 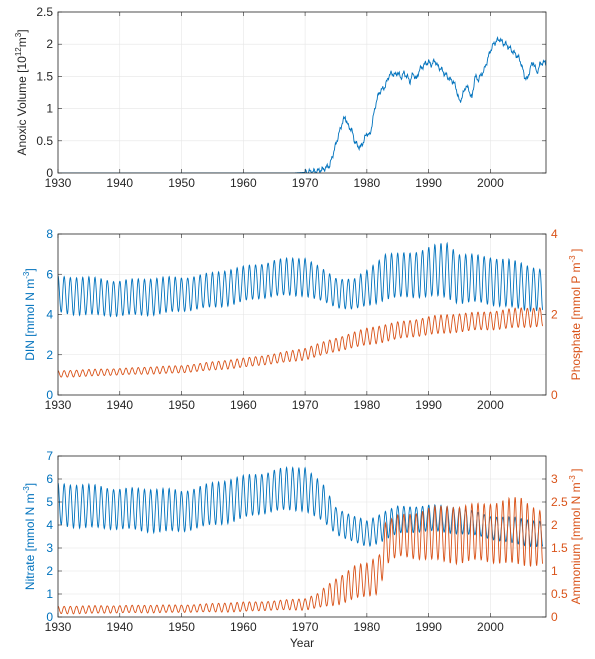 I want to click on y-axis-label-right: Phosphate [mmol P m-3 ], so click(x=575, y=315).